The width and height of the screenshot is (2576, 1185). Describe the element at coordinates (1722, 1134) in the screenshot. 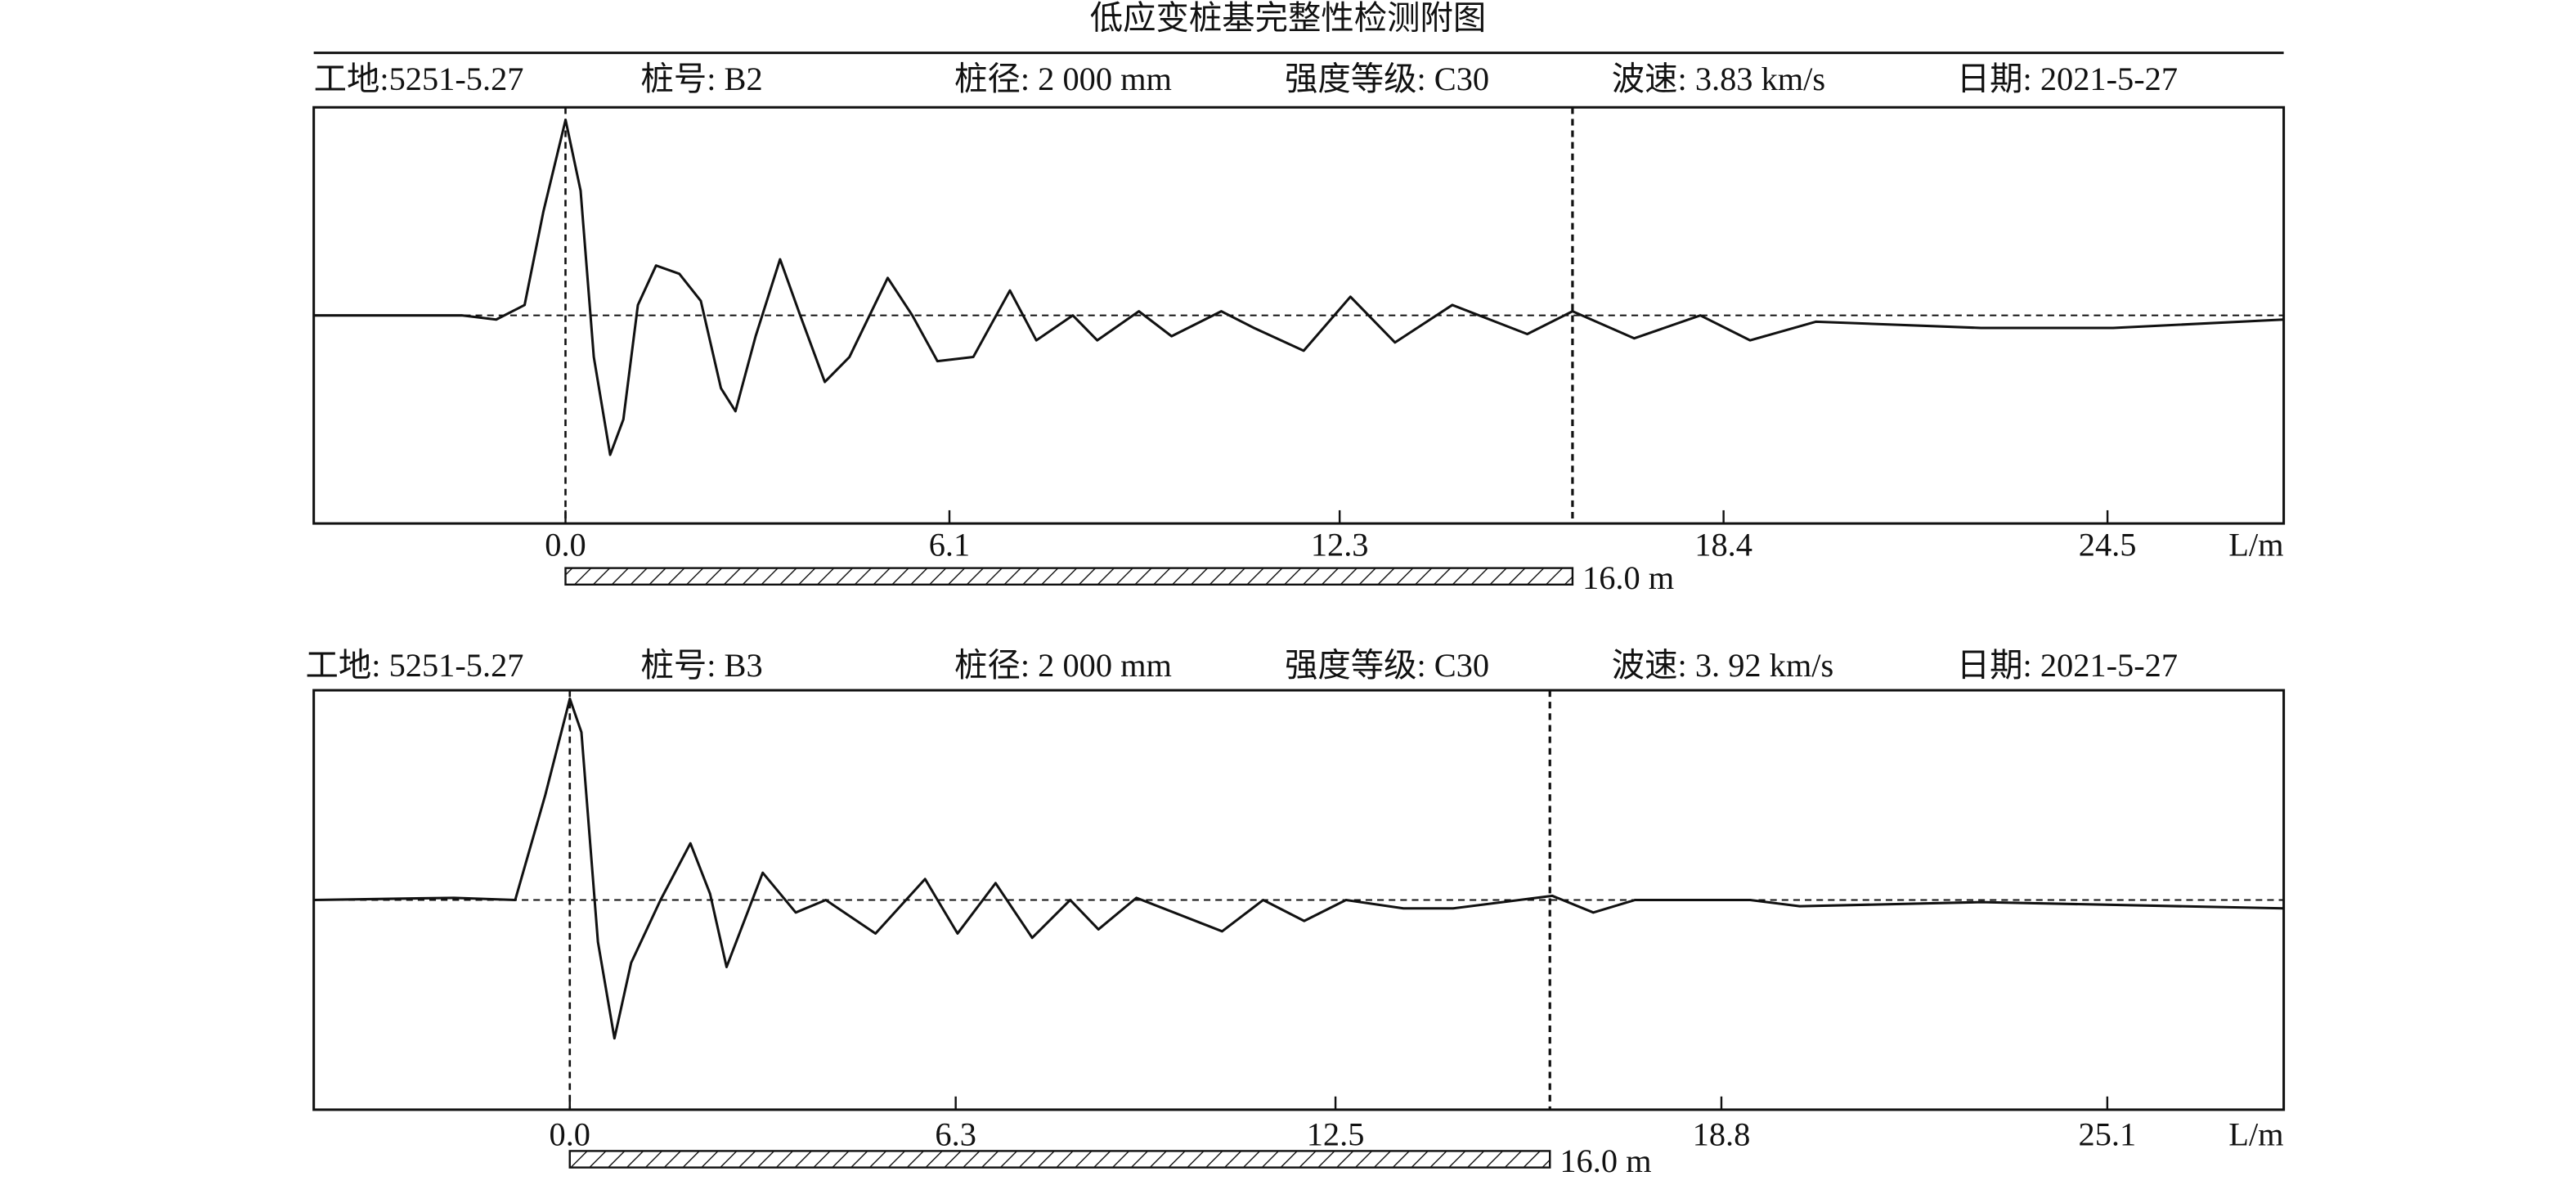

I see `x-tick-label: 18.8` at that location.